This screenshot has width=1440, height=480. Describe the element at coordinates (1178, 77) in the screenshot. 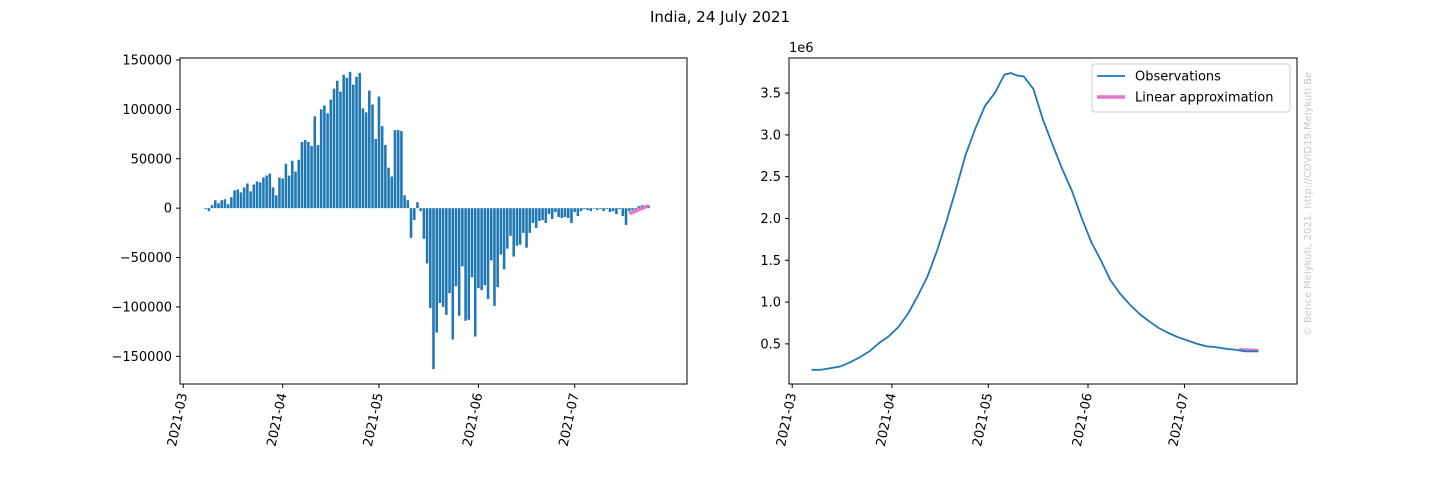

I see `legend-observations-label: Observations` at that location.